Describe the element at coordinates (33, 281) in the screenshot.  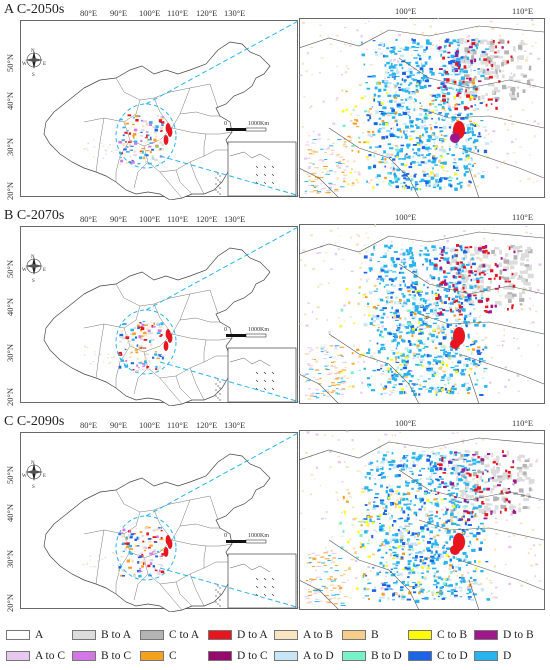
I see `compass-south: S` at that location.